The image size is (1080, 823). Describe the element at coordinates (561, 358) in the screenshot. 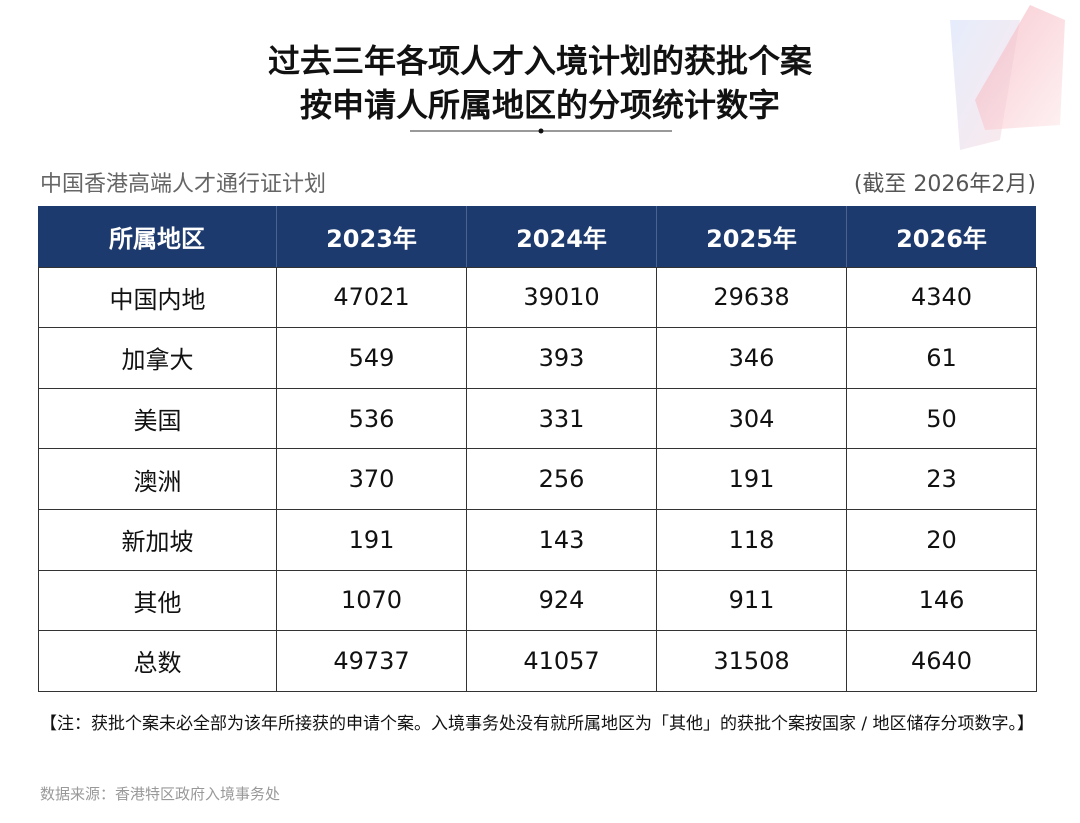

I see `value-cell: 393` at that location.